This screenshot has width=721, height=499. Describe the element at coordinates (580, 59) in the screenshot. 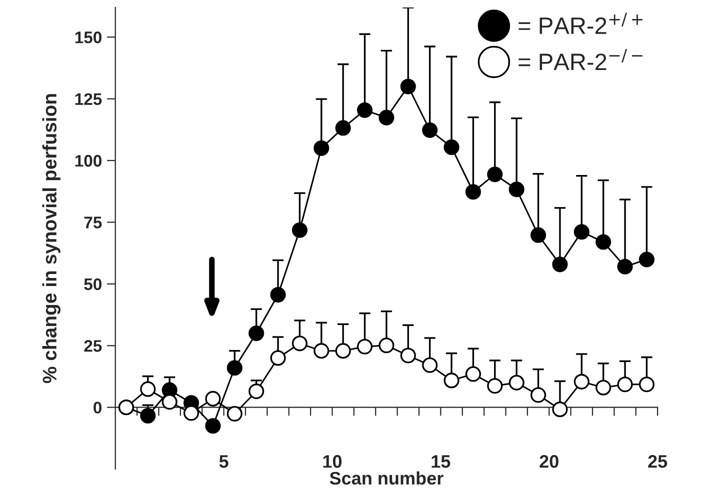

I see `legend-label: = PAR-2$^{−/−}$` at that location.